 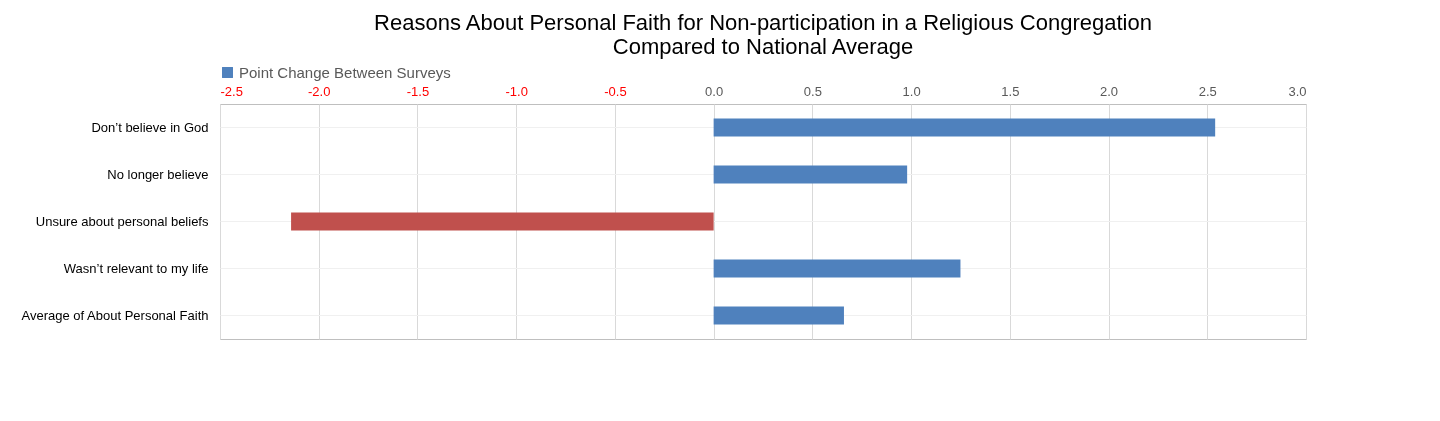 What do you see at coordinates (1297, 91) in the screenshot?
I see `x-tick-label: 3.0` at bounding box center [1297, 91].